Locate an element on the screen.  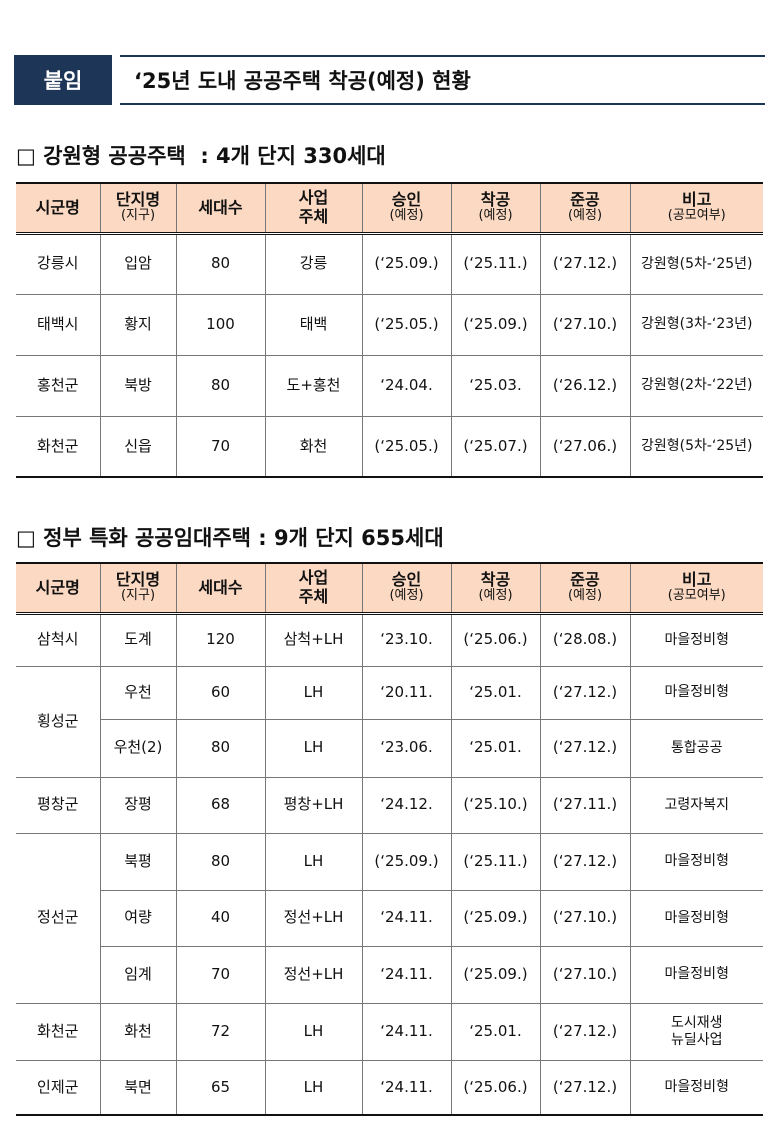
cell: 태백 is located at coordinates (313, 324).